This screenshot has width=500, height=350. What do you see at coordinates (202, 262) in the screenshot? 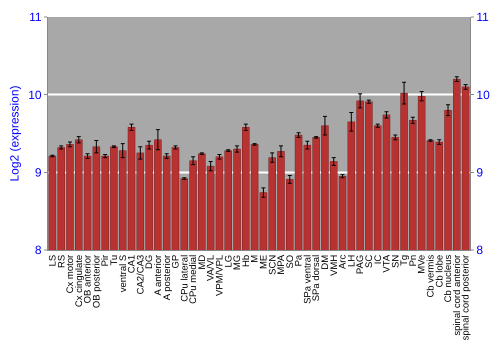
I see `x-tick-label: MD` at bounding box center [202, 262].